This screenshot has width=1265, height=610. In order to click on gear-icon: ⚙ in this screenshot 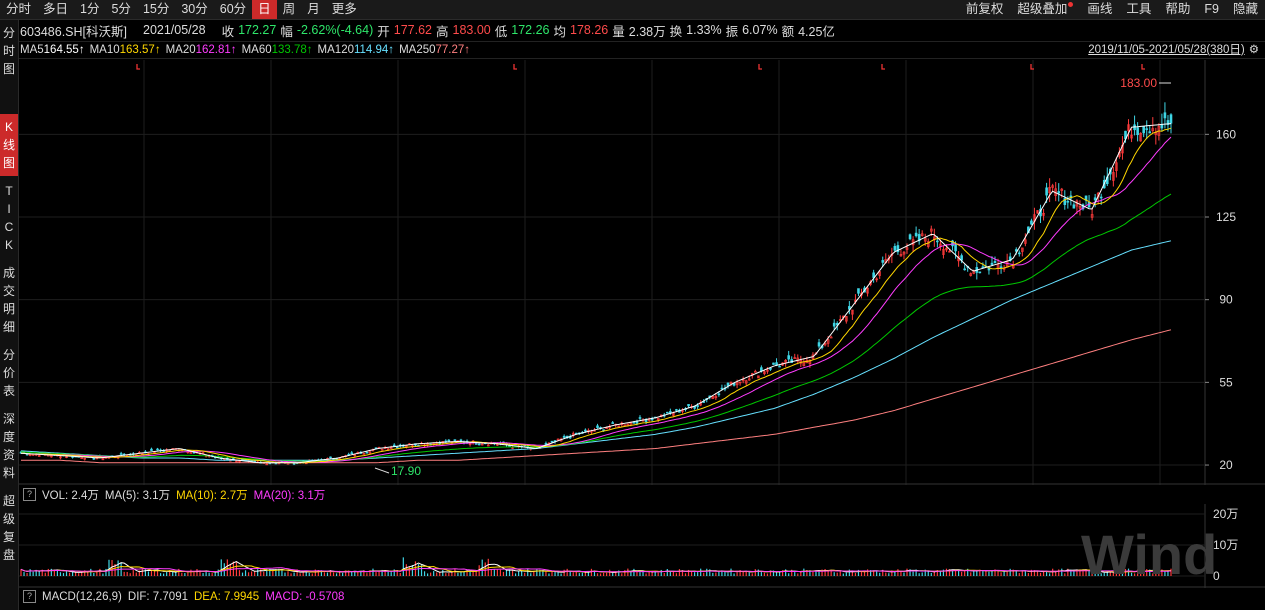, I will do `click(1253, 50)`.